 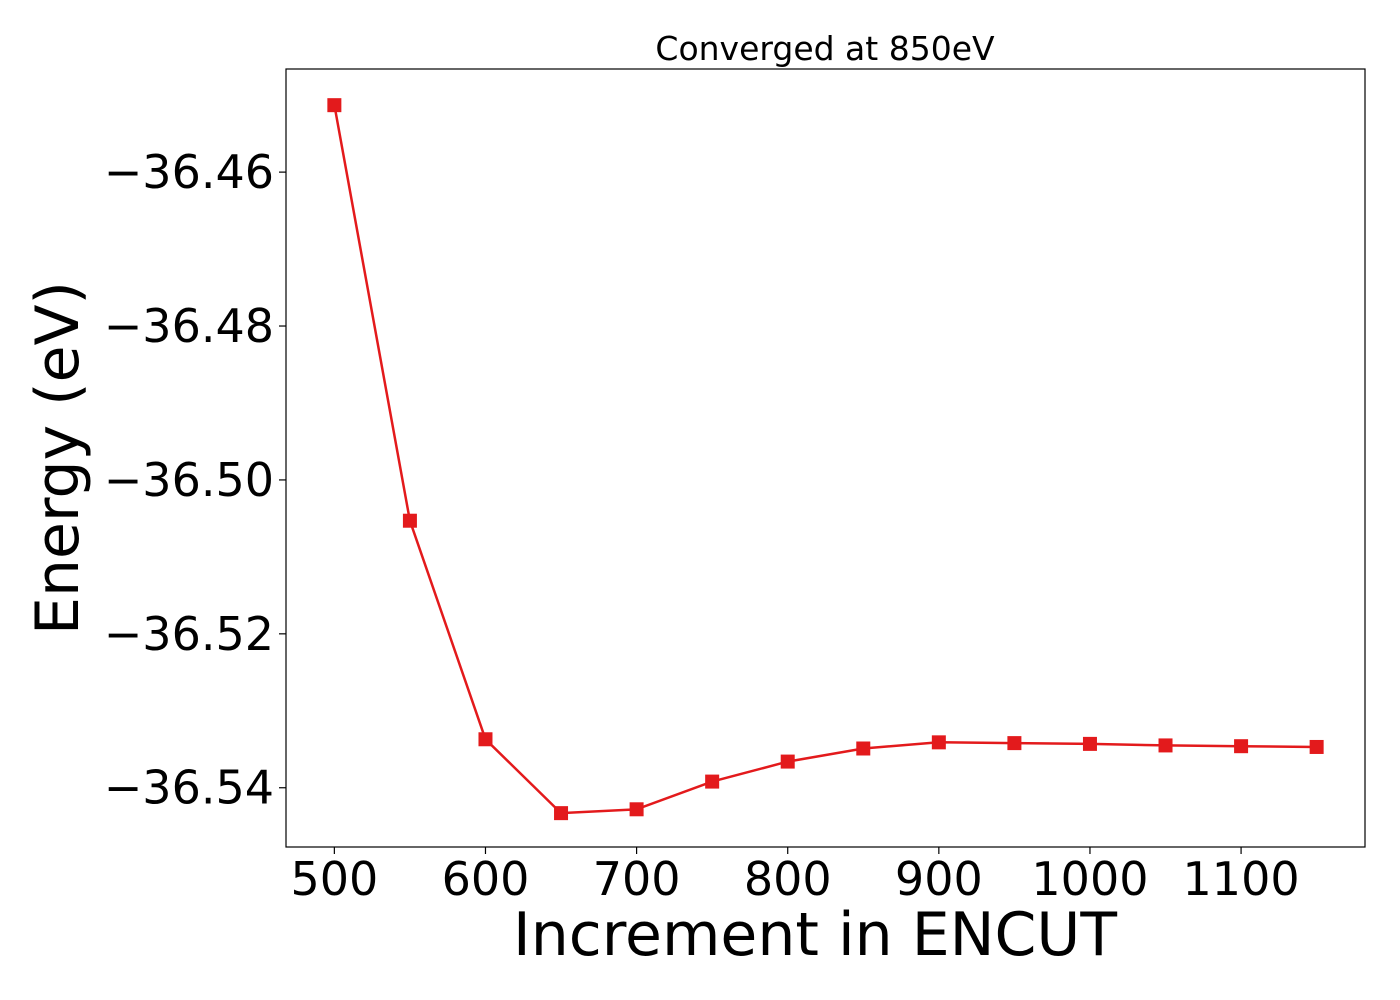 I want to click on x-tick-label: 1000, so click(x=1089, y=879).